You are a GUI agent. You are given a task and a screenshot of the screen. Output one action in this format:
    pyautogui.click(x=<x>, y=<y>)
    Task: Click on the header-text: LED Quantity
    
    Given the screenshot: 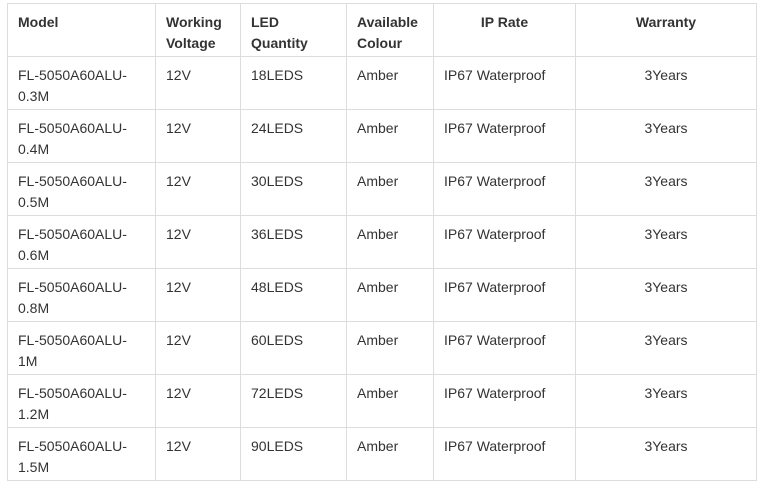 What is the action you would take?
    pyautogui.click(x=279, y=32)
    